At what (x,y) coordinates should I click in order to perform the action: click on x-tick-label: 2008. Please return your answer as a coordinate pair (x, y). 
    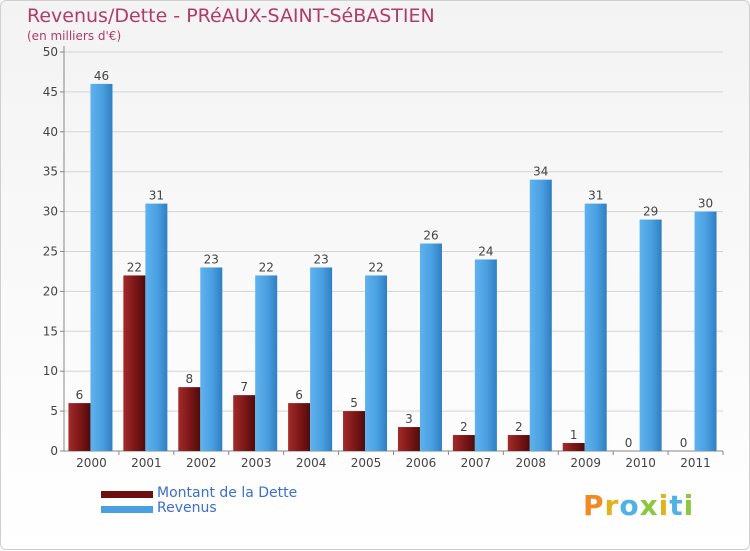
    Looking at the image, I should click on (531, 463).